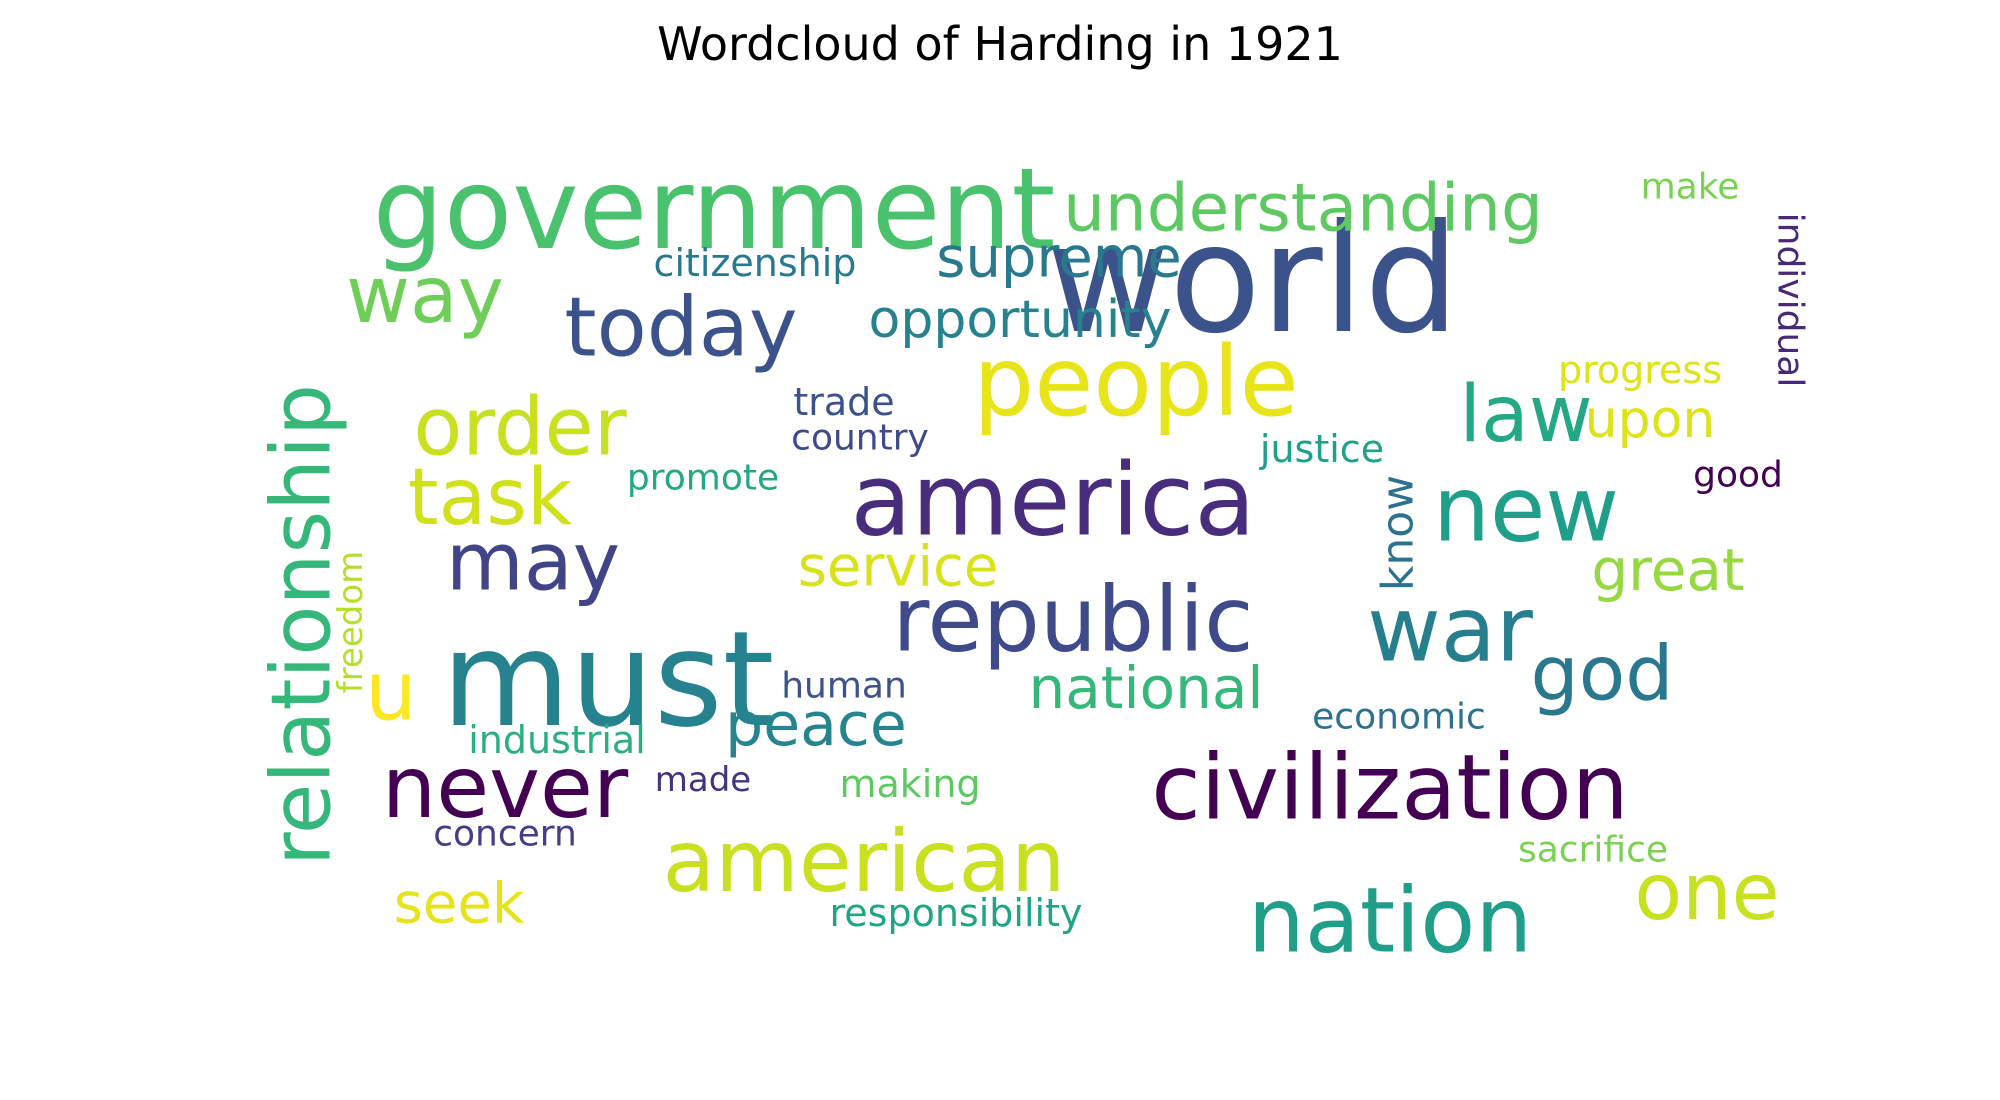  I want to click on word-task: task, so click(490, 498).